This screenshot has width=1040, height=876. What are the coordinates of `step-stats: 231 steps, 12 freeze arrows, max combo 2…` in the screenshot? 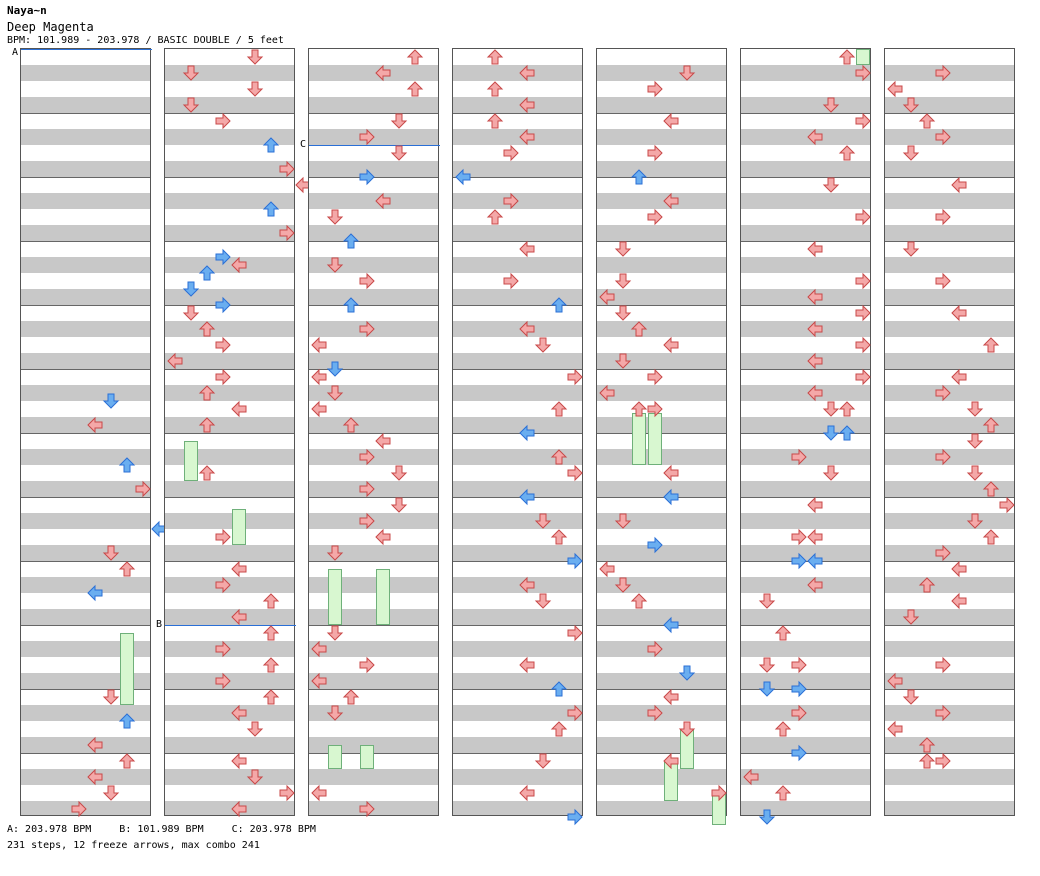 It's located at (133, 845).